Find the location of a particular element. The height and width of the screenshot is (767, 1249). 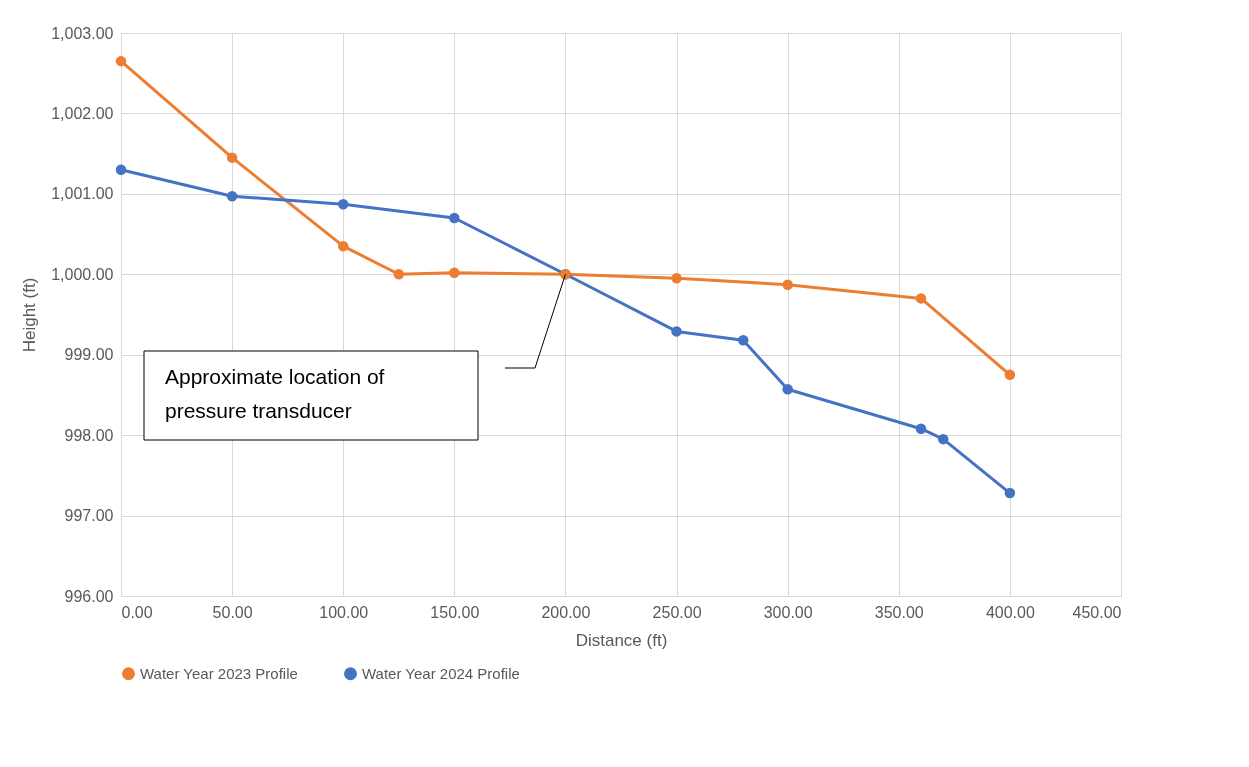

x-tick-label: 450.00 is located at coordinates (1097, 612).